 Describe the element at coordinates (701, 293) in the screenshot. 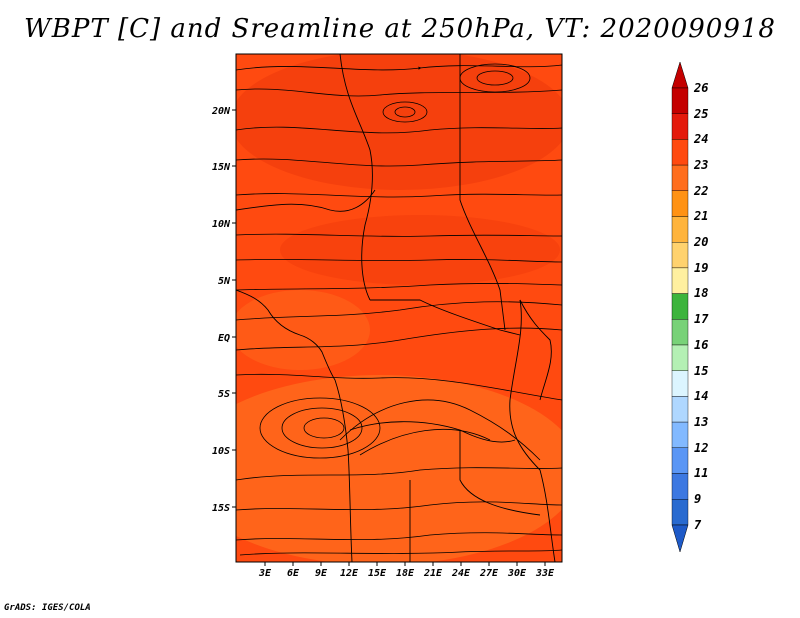

I see `colorbar-label: 18` at that location.